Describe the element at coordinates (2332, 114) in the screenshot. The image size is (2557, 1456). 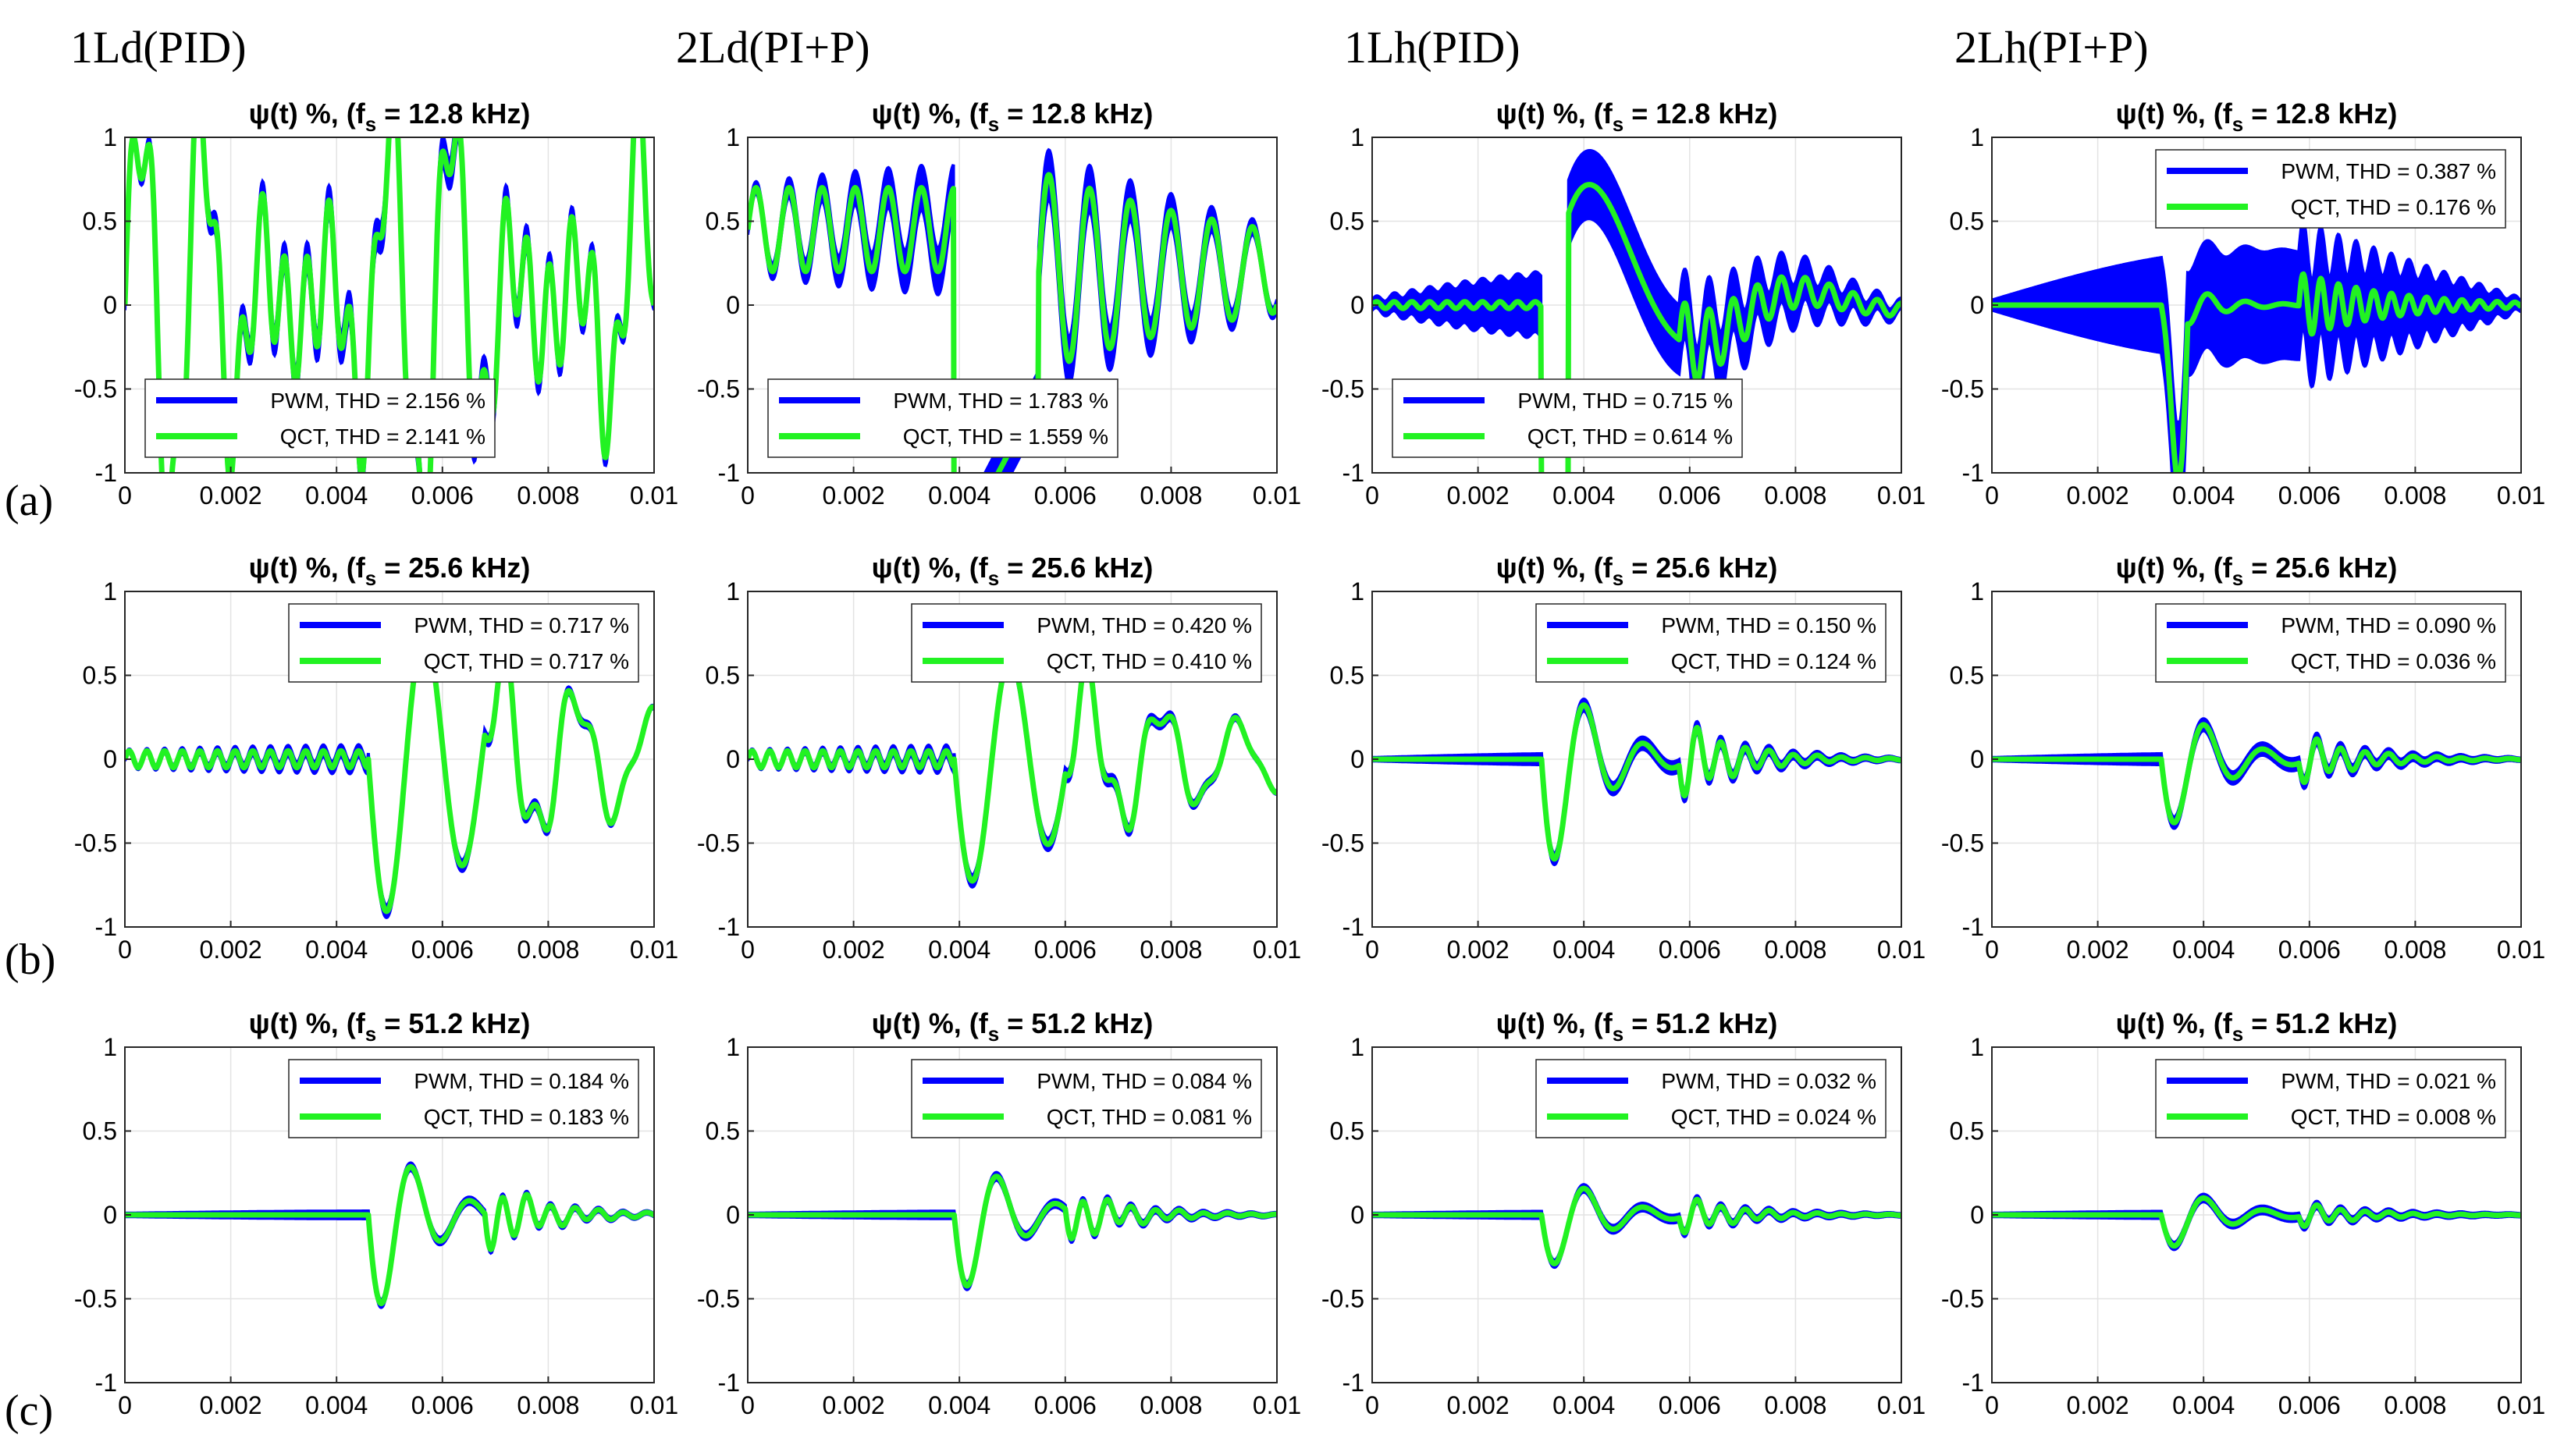
I see `plot-title-fs: 12.8 kHz` at that location.